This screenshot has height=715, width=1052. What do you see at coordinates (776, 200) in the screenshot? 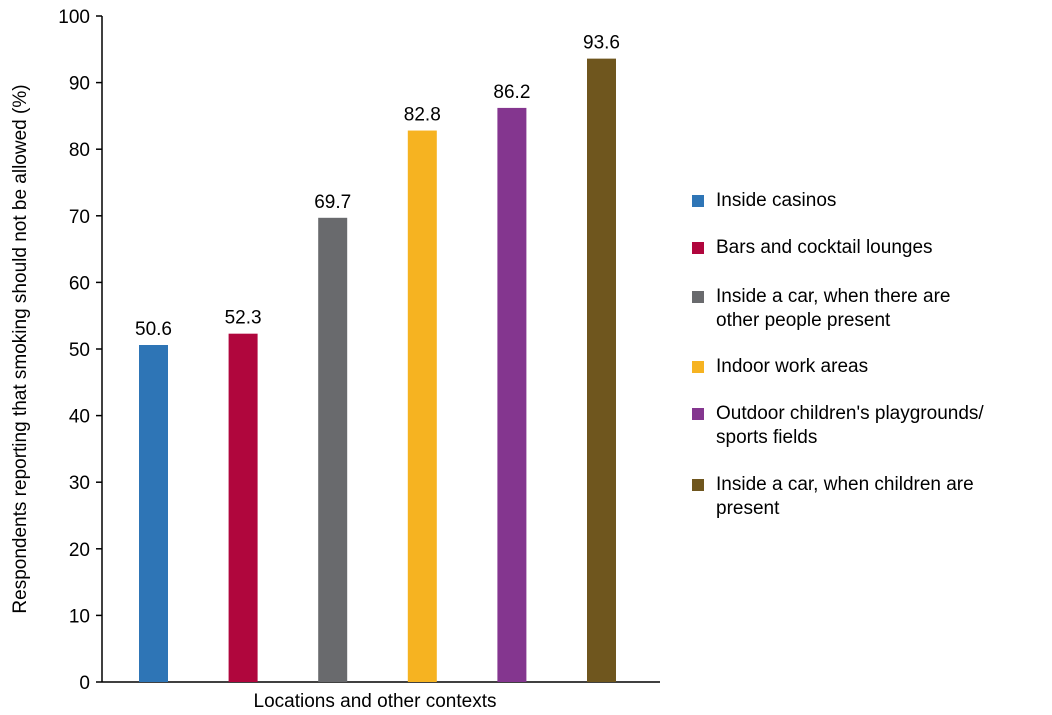
I see `legend-label-line: Inside casinos` at bounding box center [776, 200].